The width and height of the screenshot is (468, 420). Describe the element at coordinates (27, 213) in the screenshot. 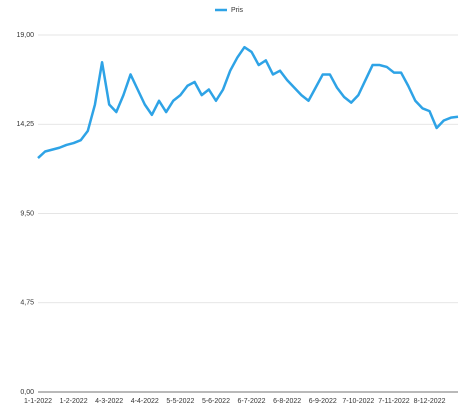

I see `y-tick-label: 9,50` at that location.